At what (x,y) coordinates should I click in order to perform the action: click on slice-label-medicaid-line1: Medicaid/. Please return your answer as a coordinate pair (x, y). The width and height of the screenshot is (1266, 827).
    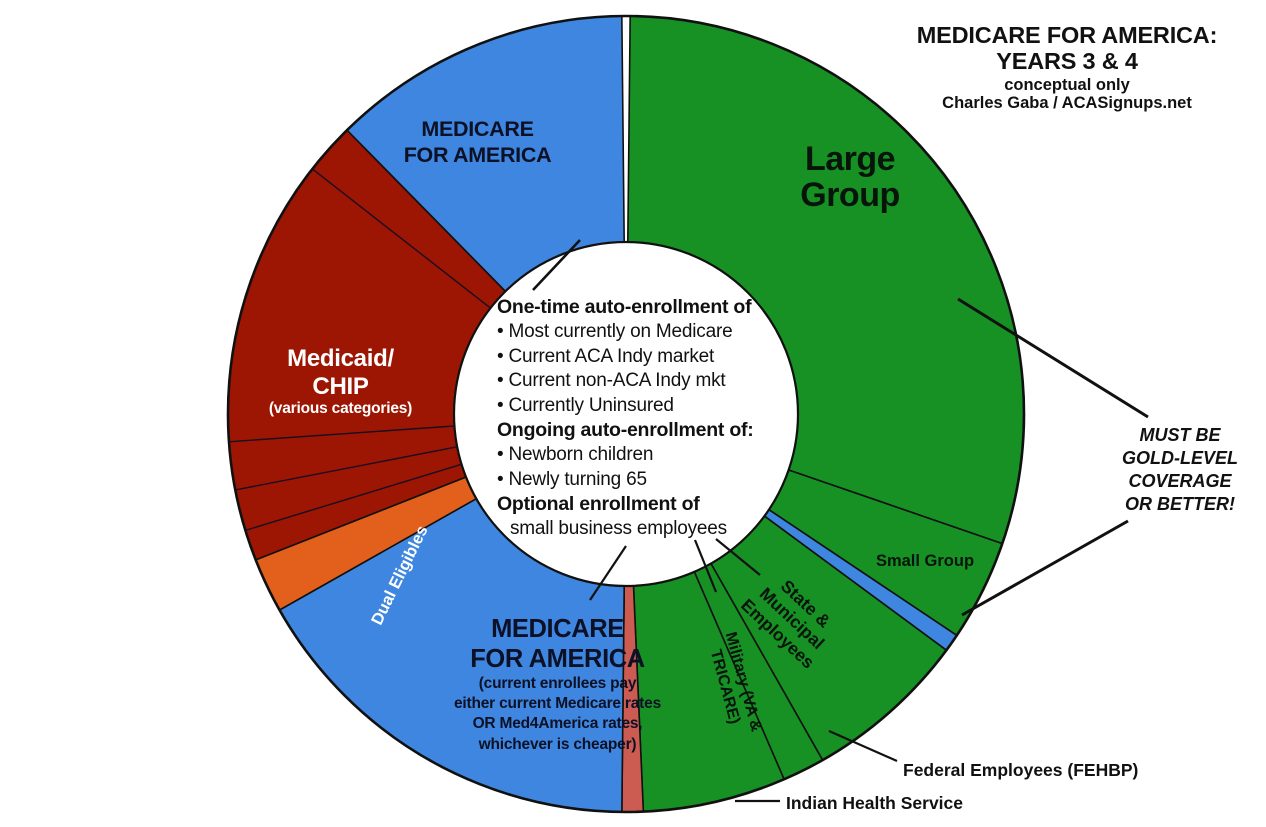
    Looking at the image, I should click on (340, 358).